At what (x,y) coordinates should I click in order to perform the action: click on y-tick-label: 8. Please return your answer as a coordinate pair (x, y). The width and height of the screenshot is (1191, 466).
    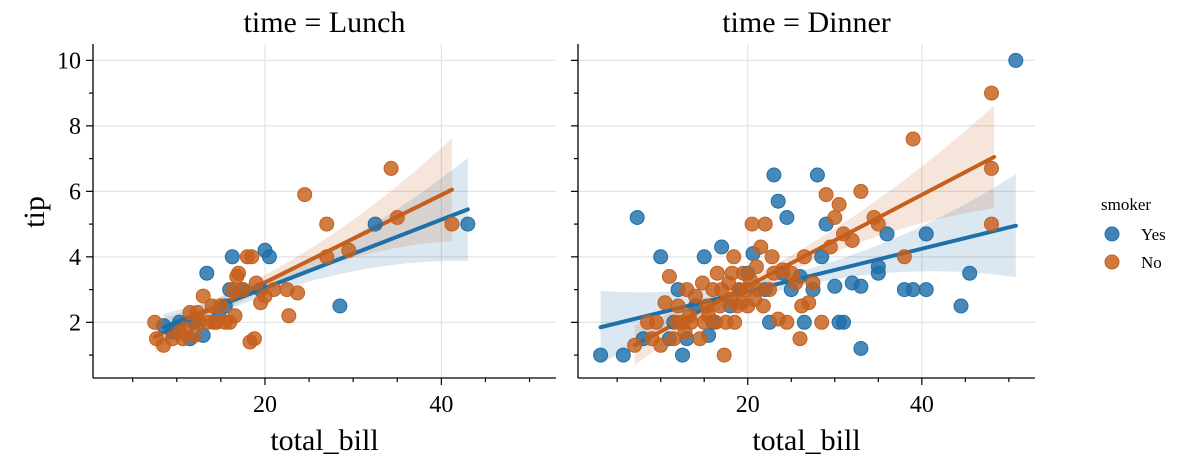
    Looking at the image, I should click on (75, 127).